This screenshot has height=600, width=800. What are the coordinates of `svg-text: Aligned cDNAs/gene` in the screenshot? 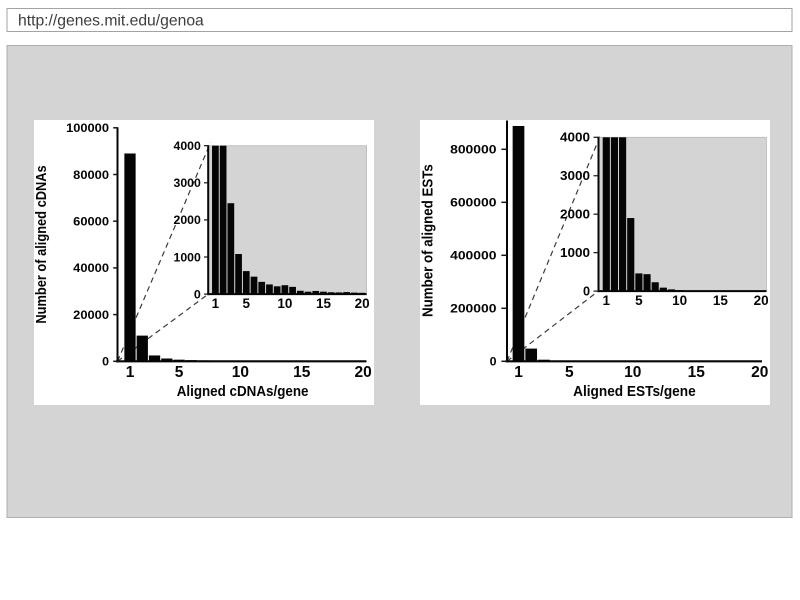 It's located at (243, 392).